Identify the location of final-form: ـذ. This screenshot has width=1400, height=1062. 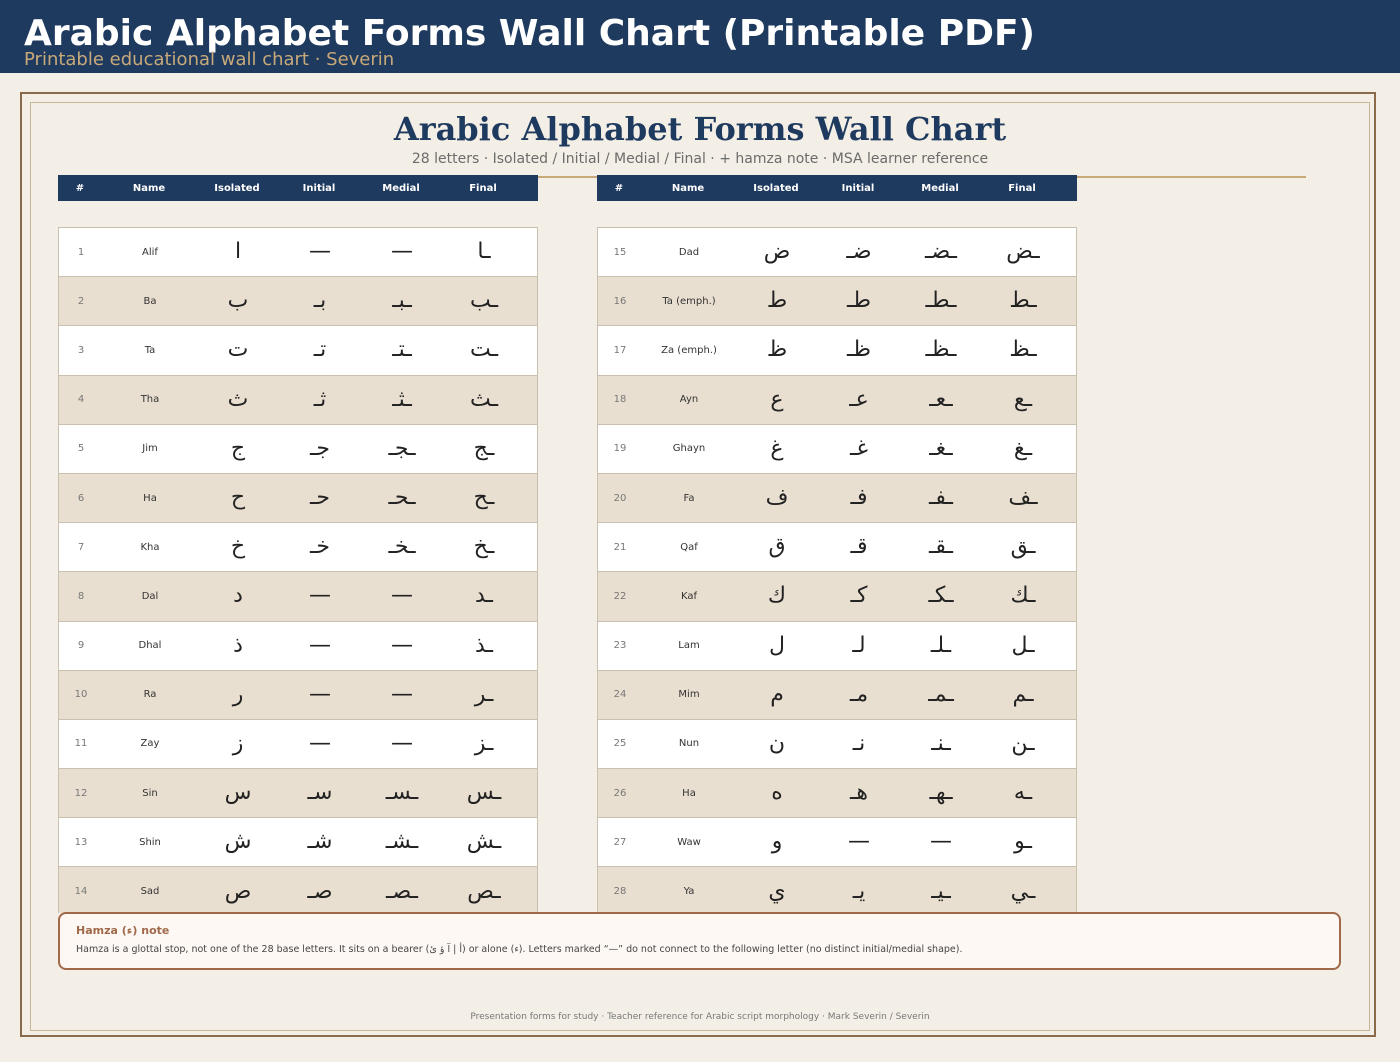
(484, 645).